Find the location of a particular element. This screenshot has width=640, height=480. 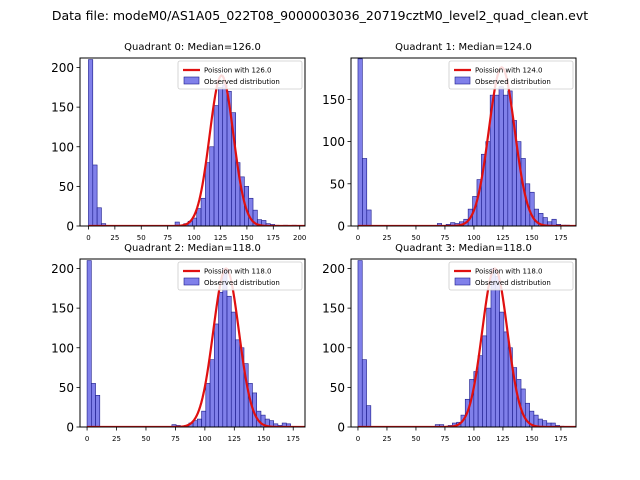

quadrant-1-title: Quadrant 1: Median=124.0 is located at coordinates (463, 47).